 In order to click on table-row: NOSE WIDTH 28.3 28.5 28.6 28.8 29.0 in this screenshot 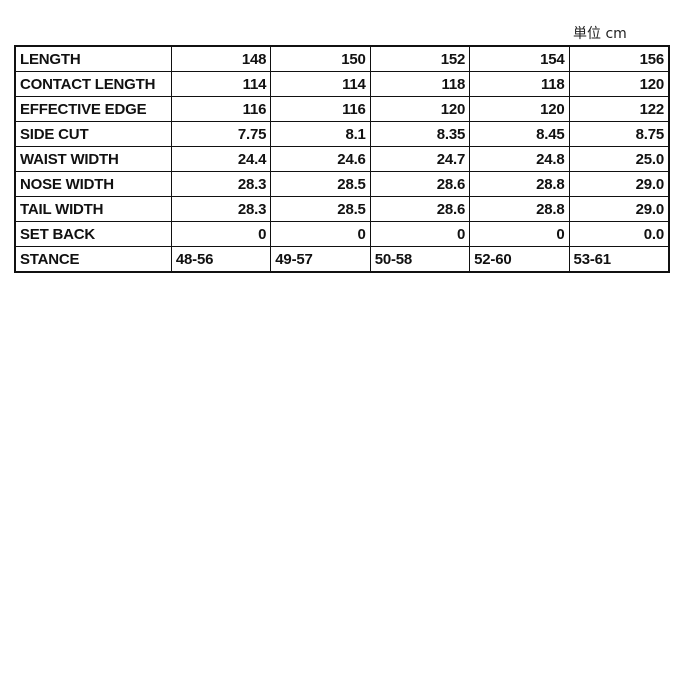, I will do `click(342, 184)`.